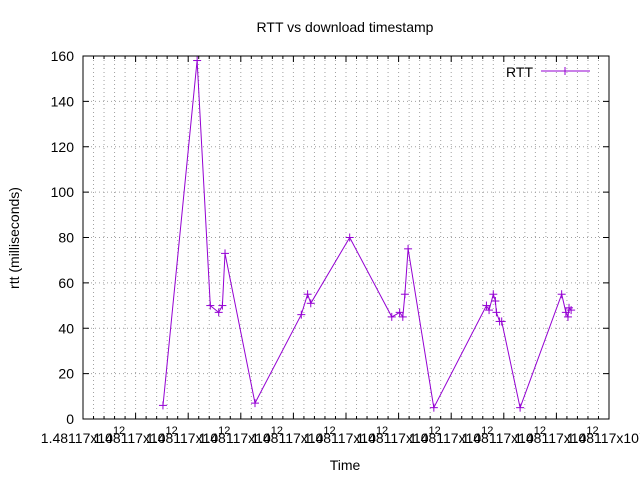  What do you see at coordinates (70, 419) in the screenshot?
I see `y-tick-label: 0` at bounding box center [70, 419].